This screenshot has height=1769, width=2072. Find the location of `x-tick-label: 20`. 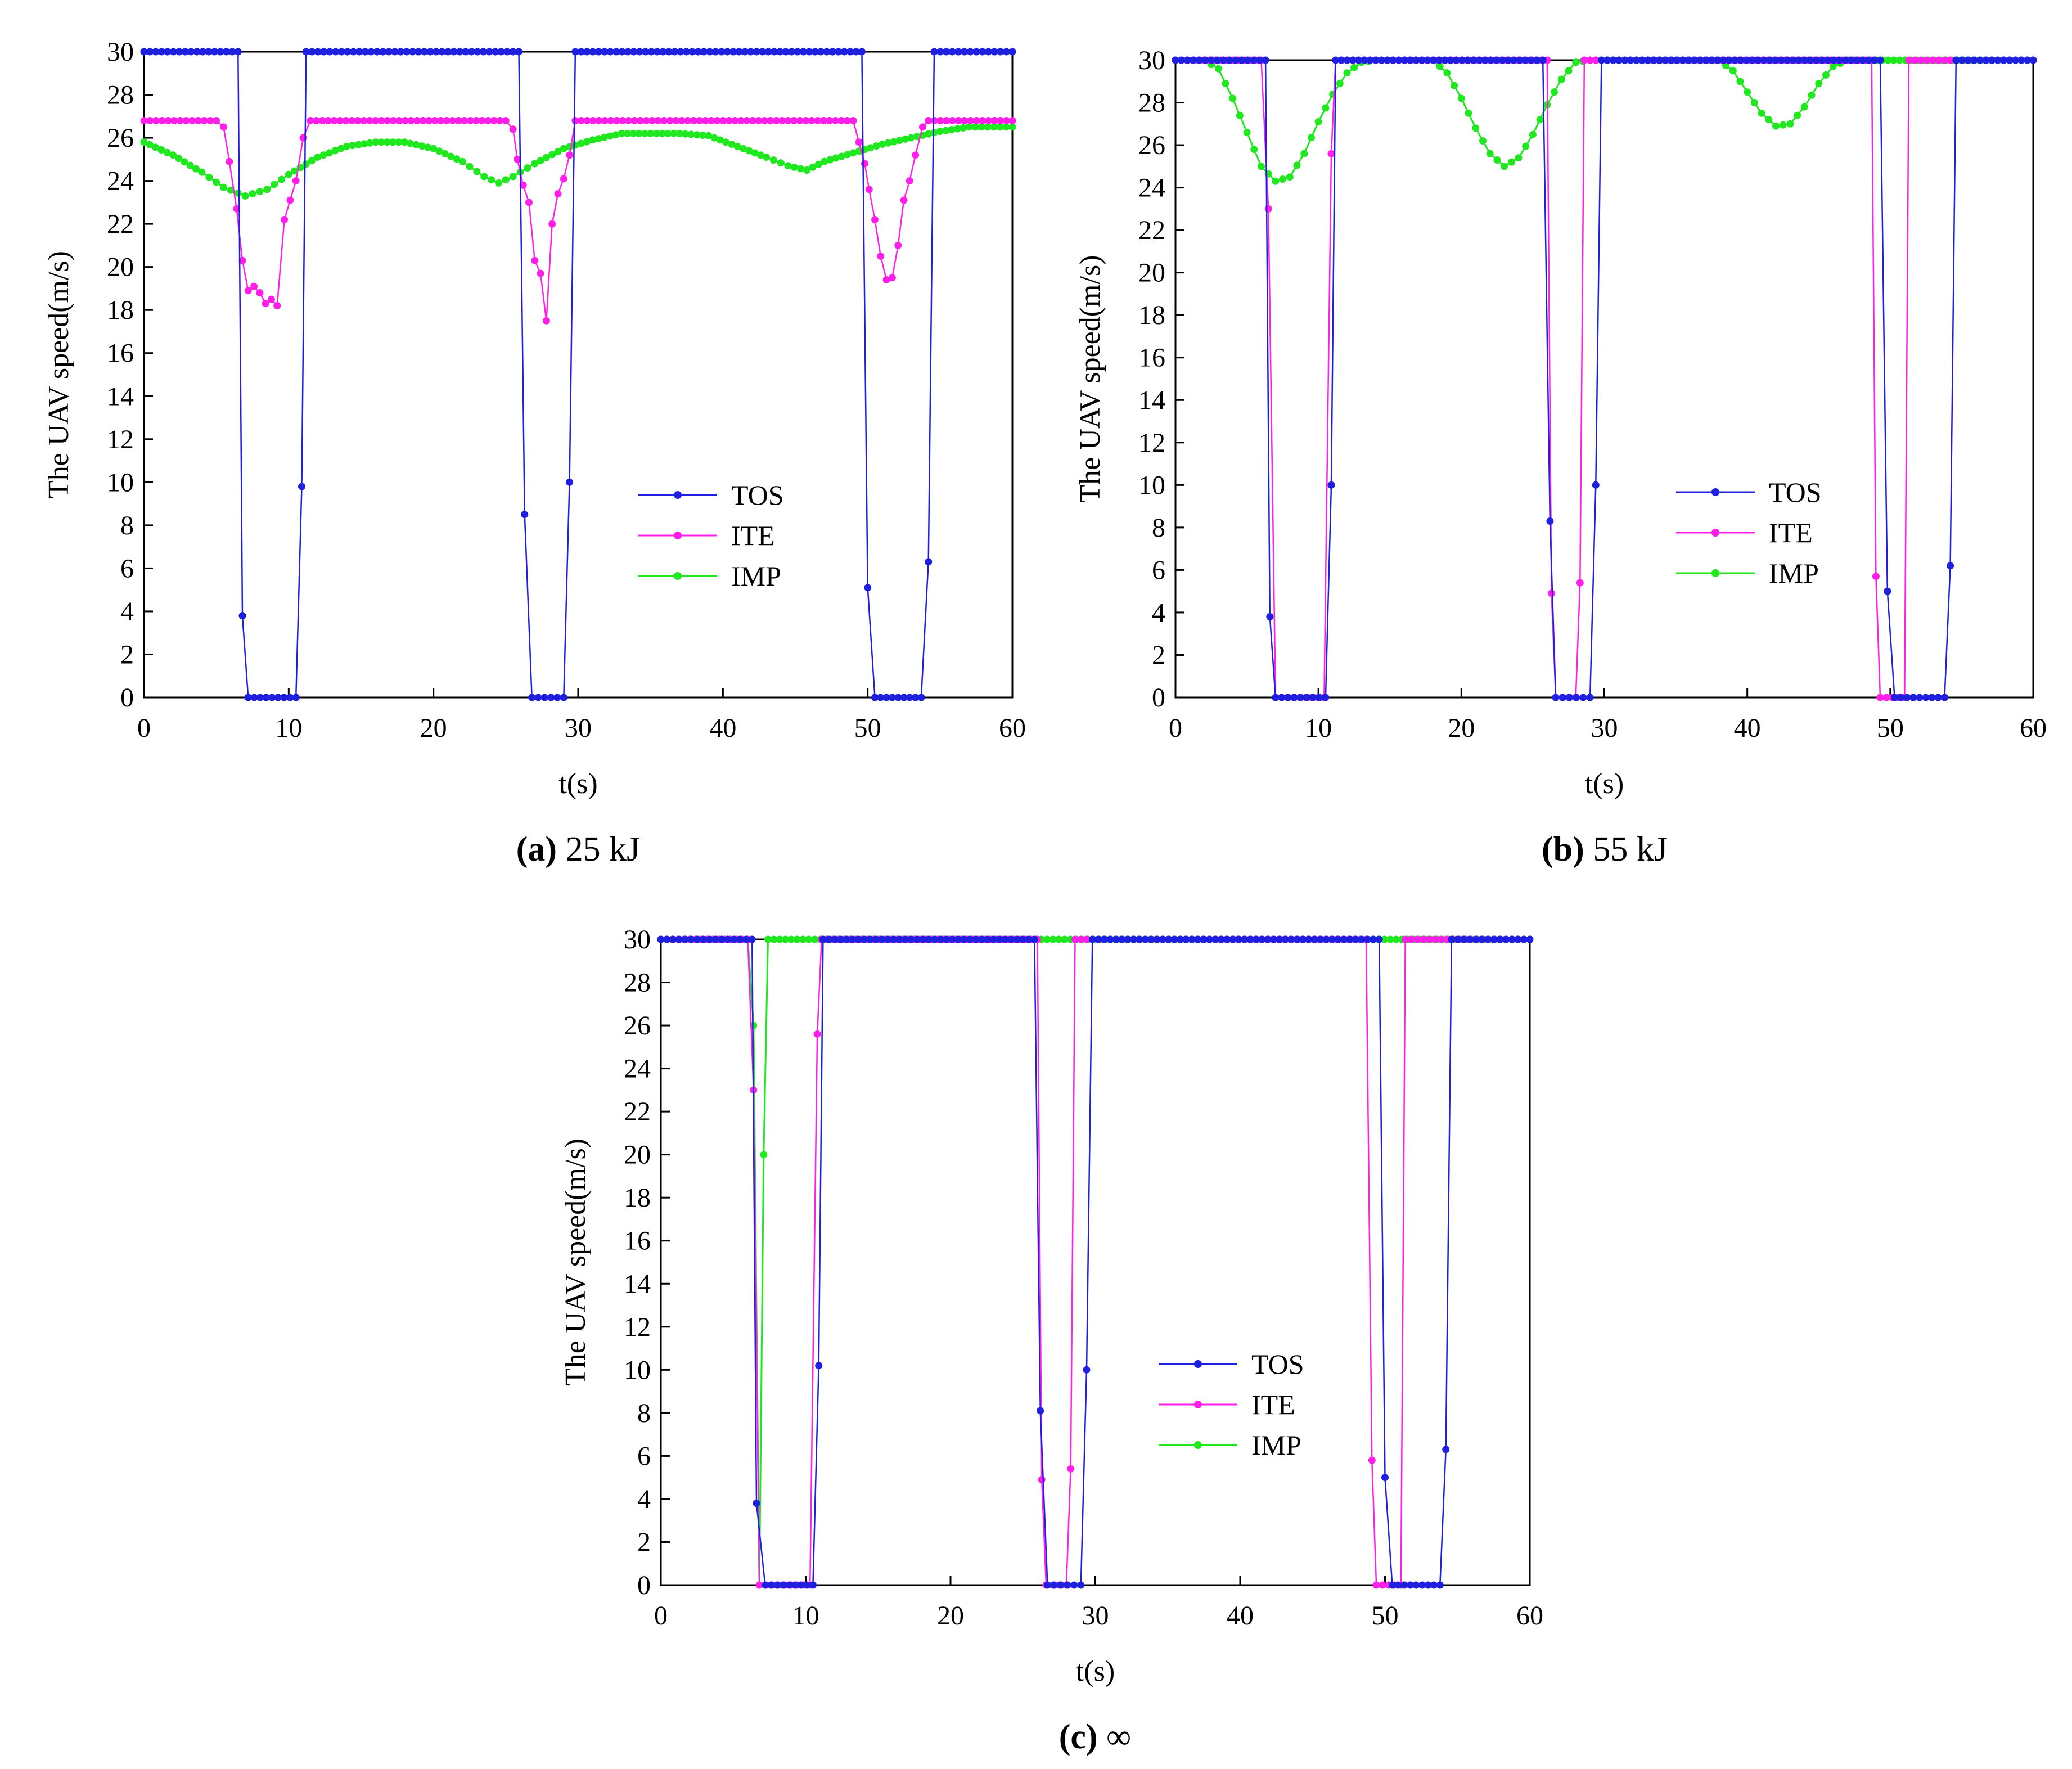

x-tick-label: 20 is located at coordinates (951, 1616).